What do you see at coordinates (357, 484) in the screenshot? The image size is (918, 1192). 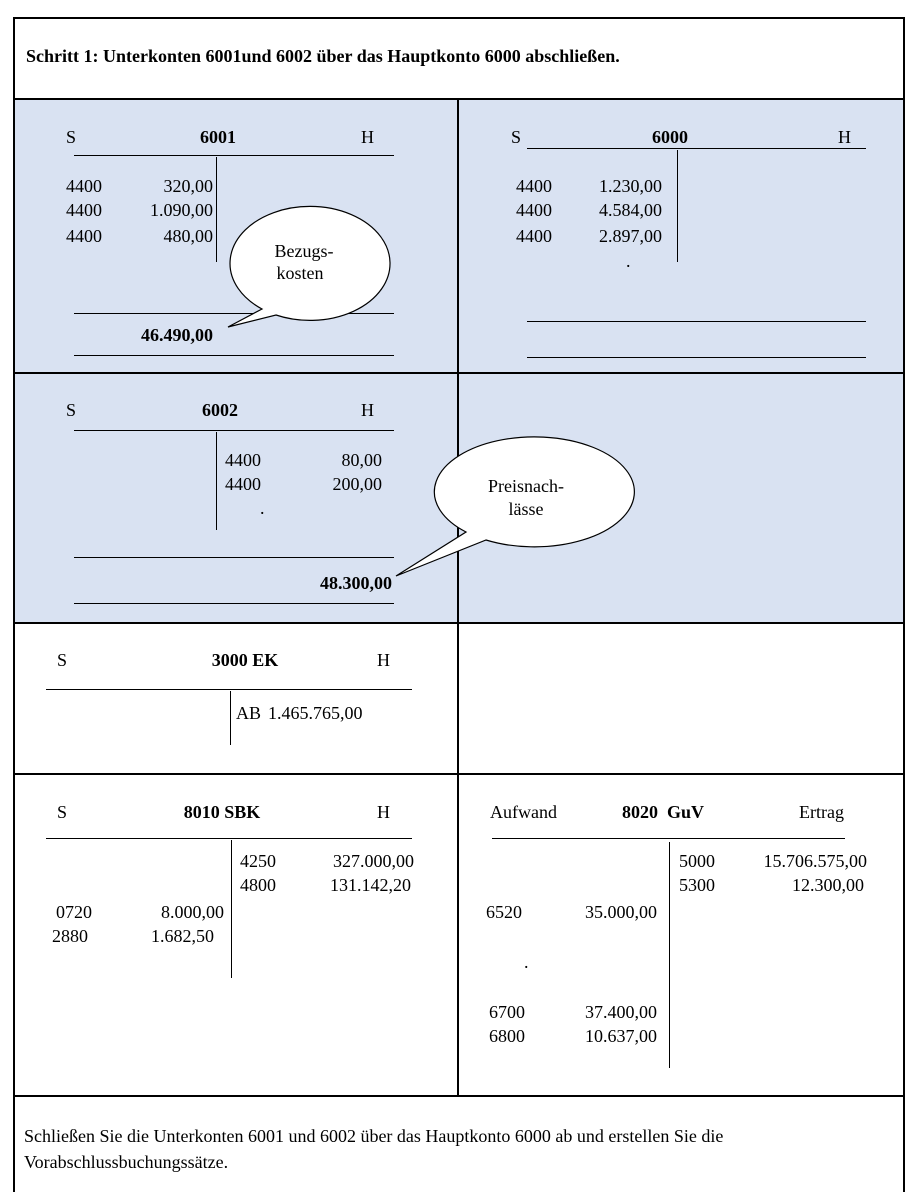 I see `entry-amount: 200,00` at bounding box center [357, 484].